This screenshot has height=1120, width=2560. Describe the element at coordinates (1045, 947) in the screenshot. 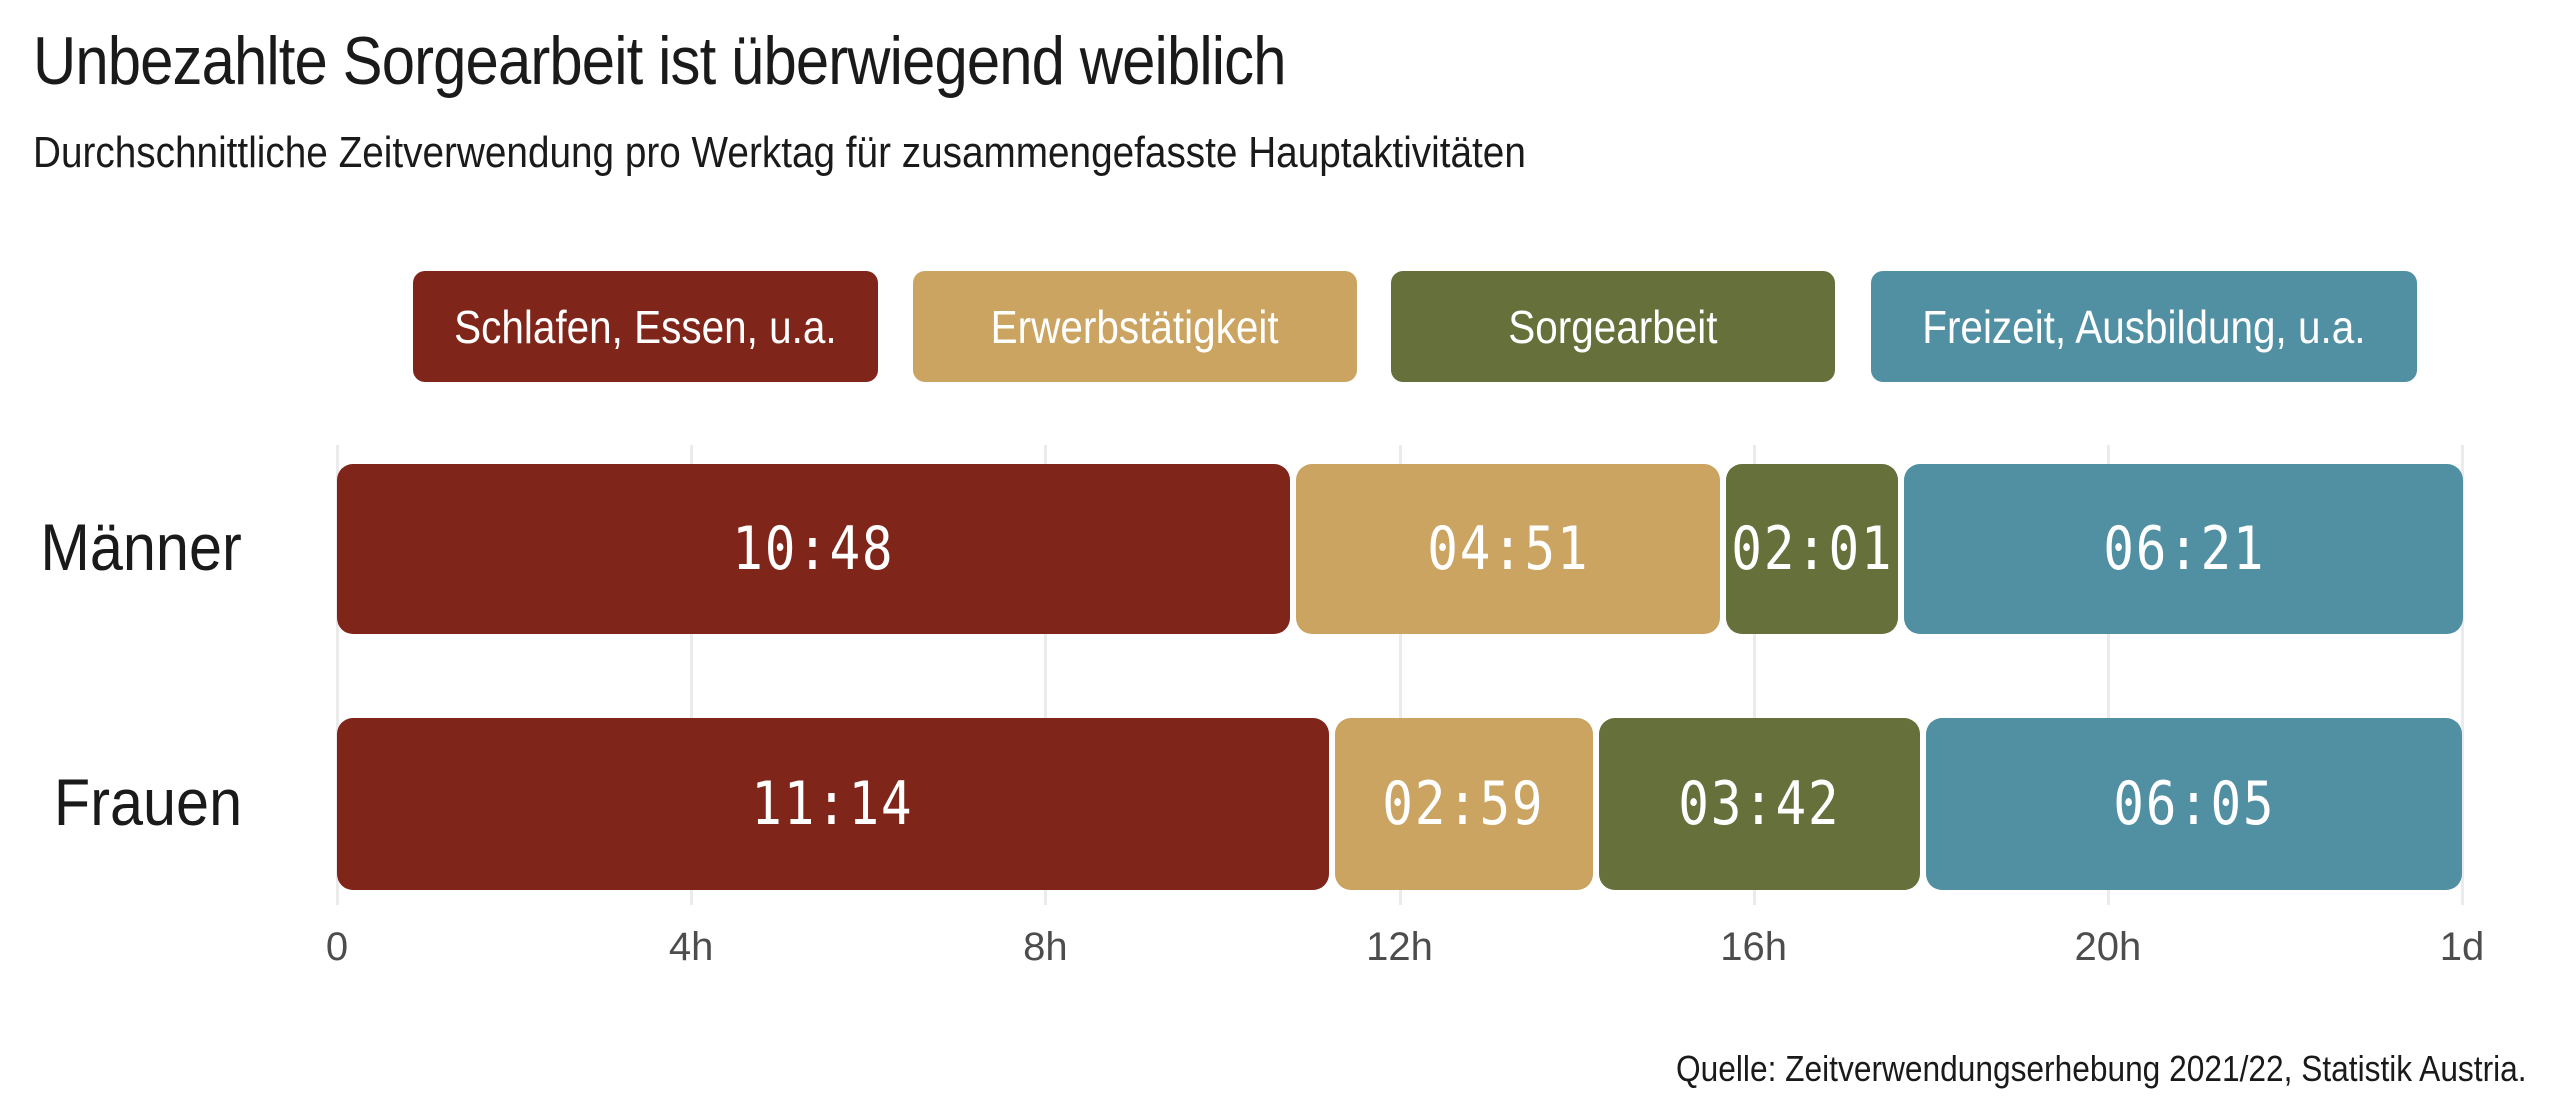

I see `x-tick-label: 8h` at that location.